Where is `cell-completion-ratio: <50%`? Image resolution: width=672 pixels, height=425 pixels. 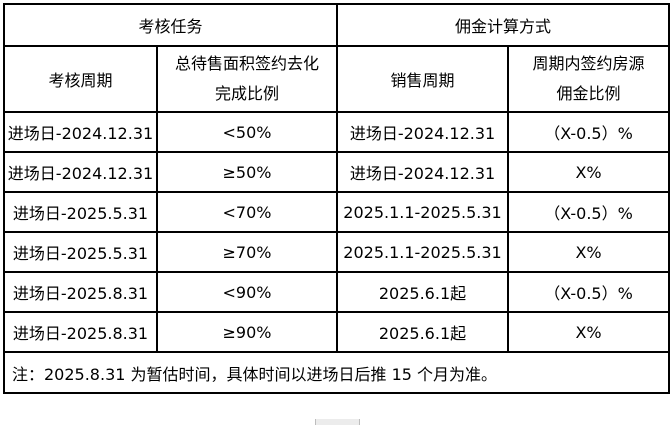 cell-completion-ratio: <50% is located at coordinates (247, 132).